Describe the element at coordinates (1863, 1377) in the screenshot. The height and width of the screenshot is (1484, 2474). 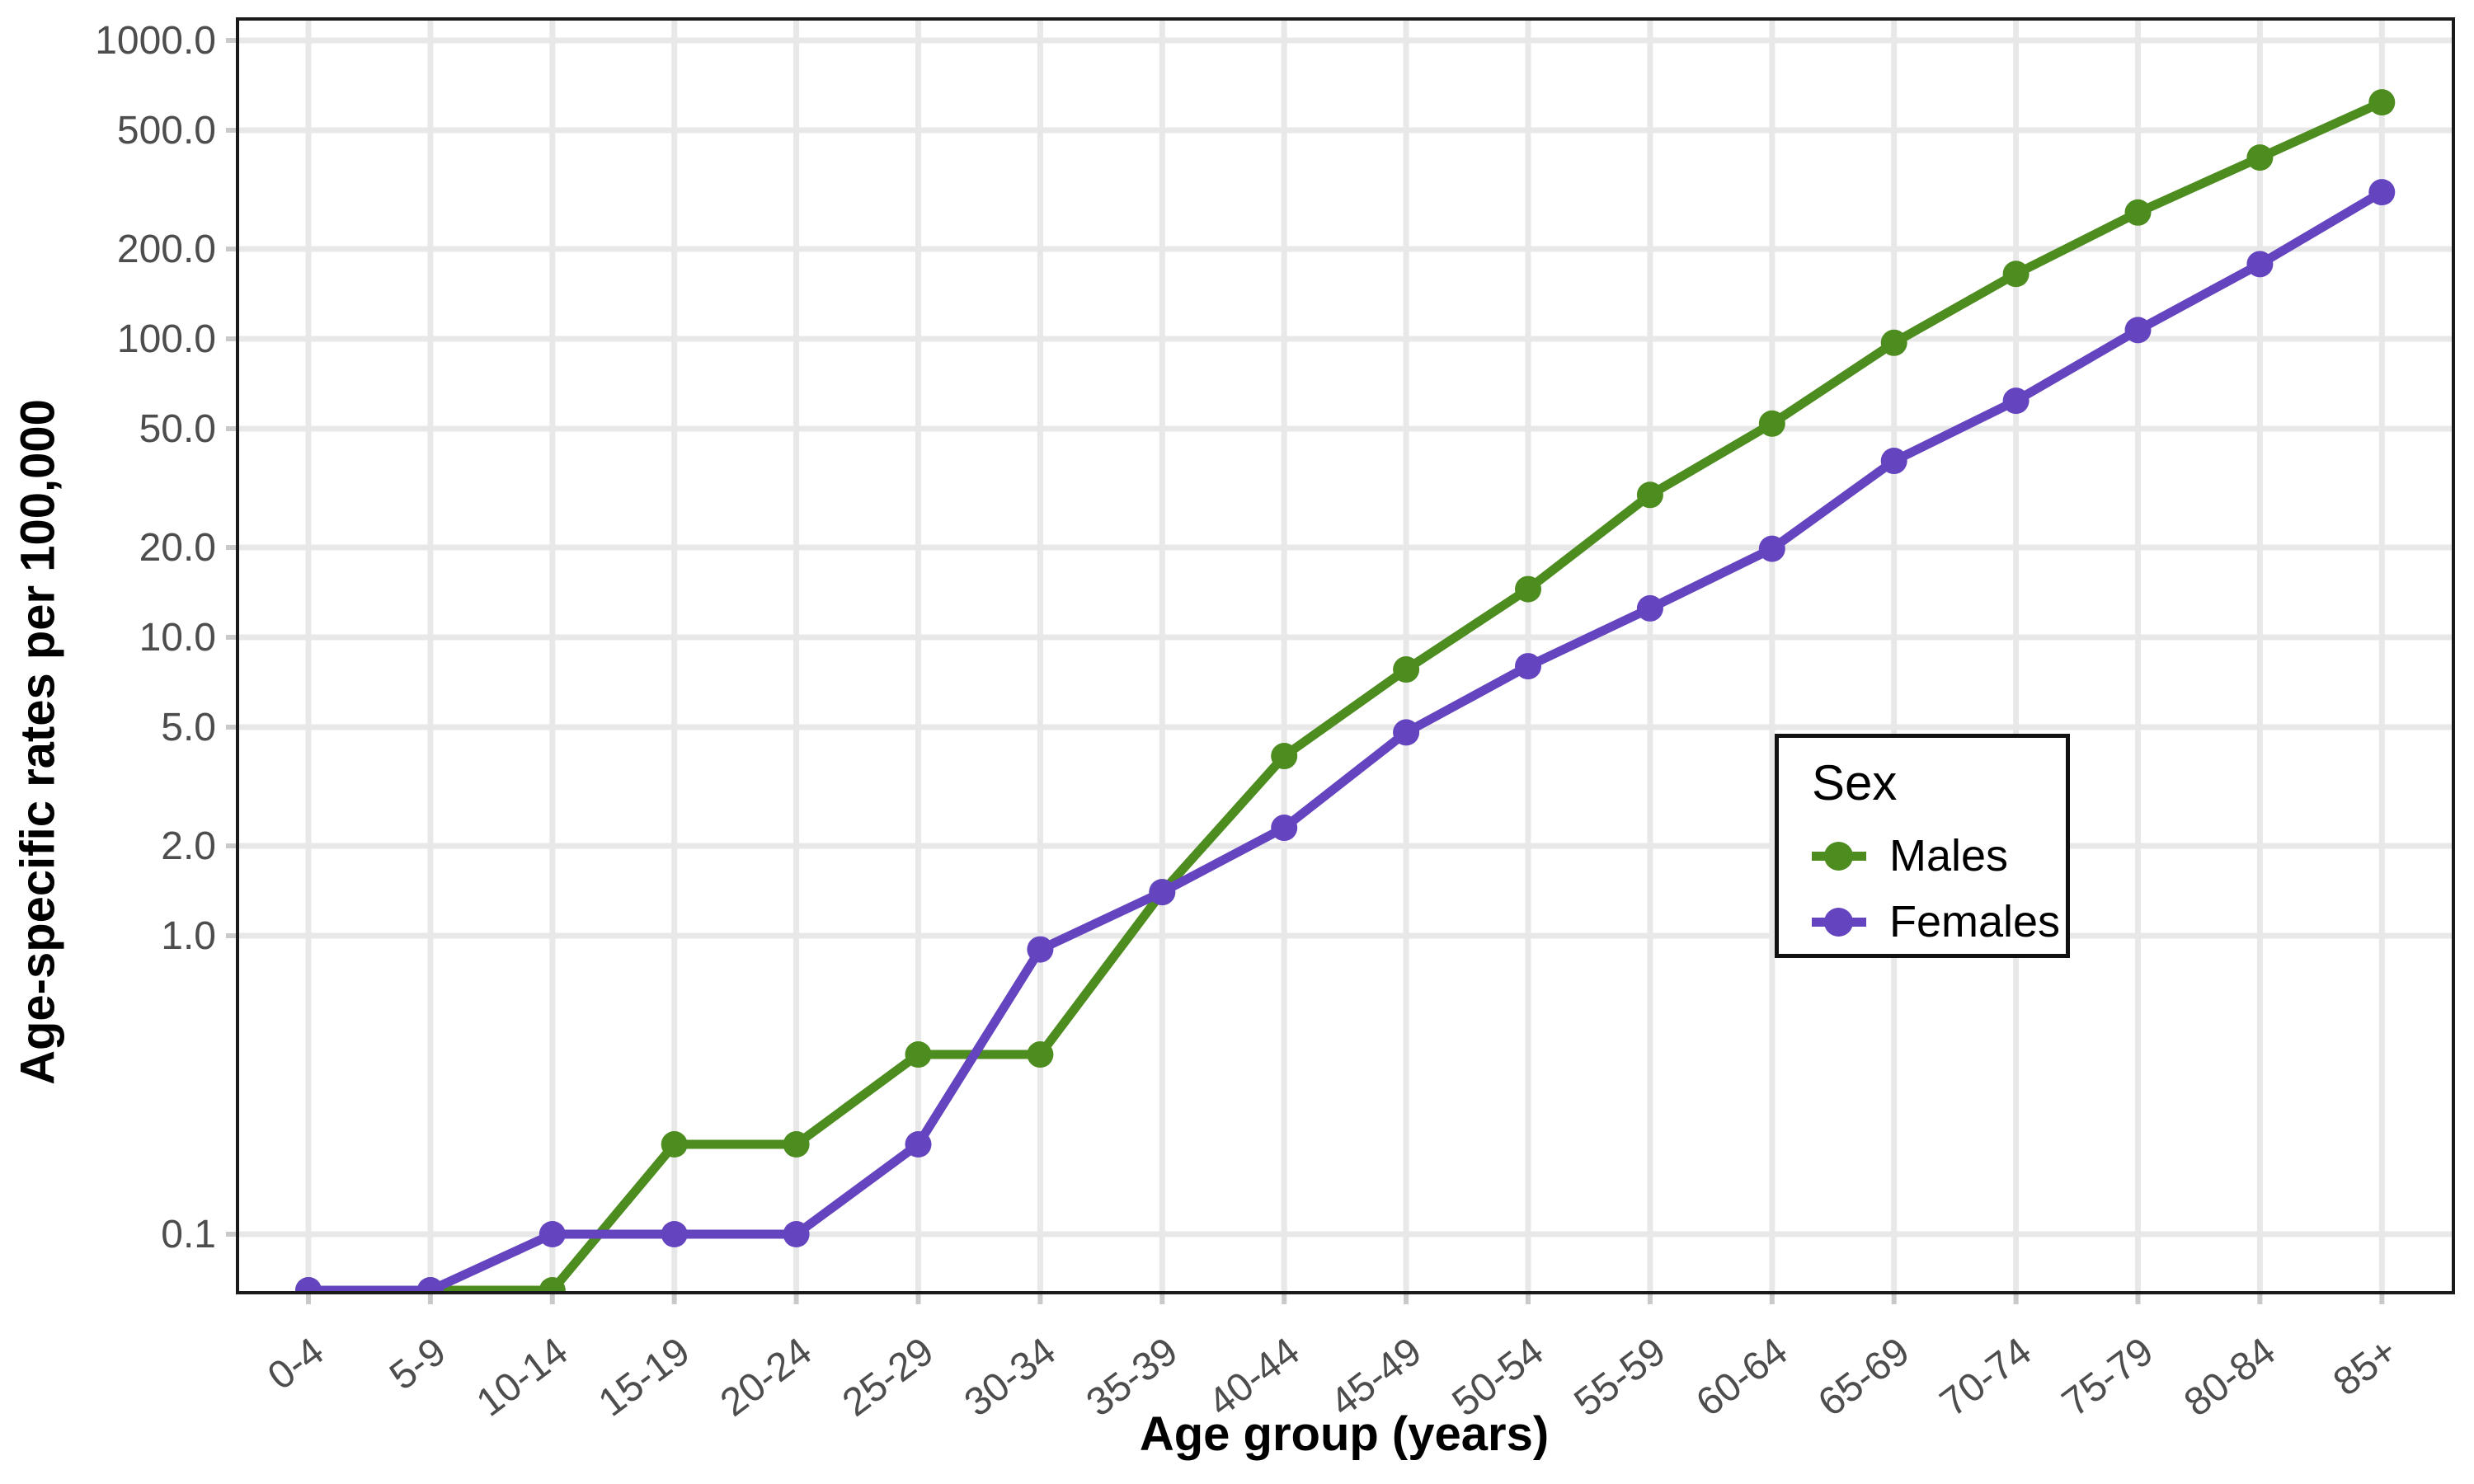
I see `x-tick-label: 65-69` at that location.